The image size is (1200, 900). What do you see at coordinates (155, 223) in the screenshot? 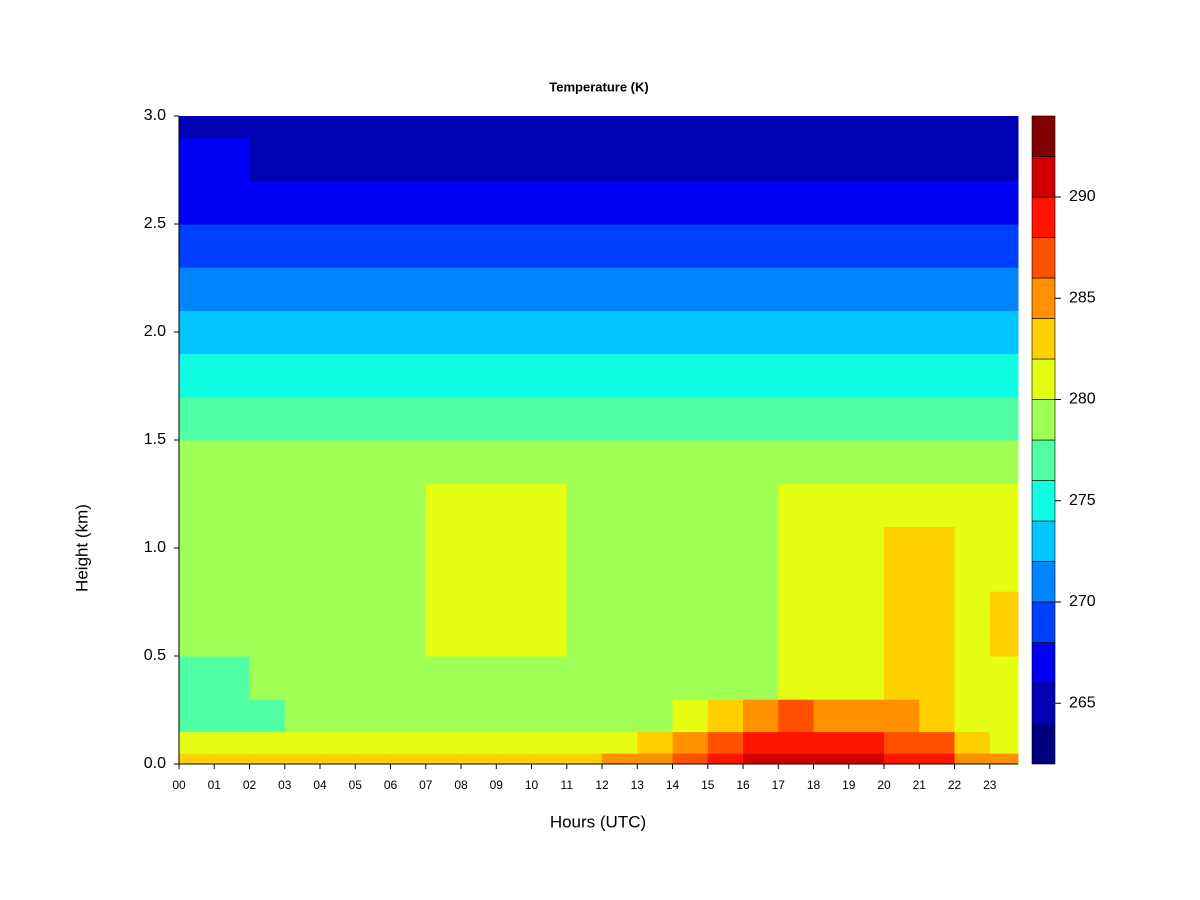
I see `y-tick-label: 2.5` at bounding box center [155, 223].